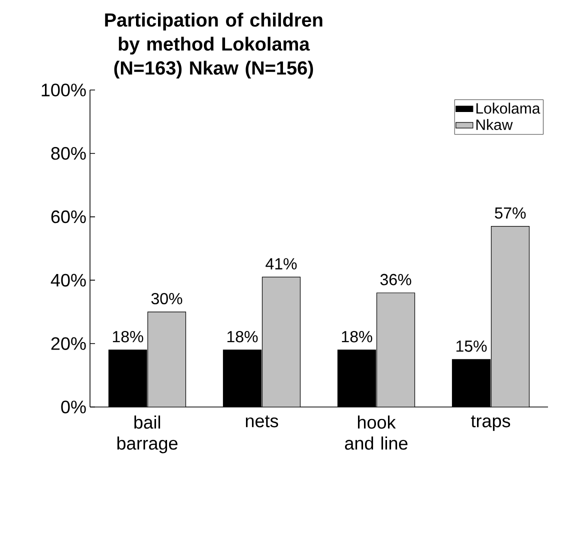  What do you see at coordinates (213, 45) in the screenshot?
I see `chart-title: Participation of children by method Lokolama (N=163) Nkaw (N=156)` at bounding box center [213, 45].